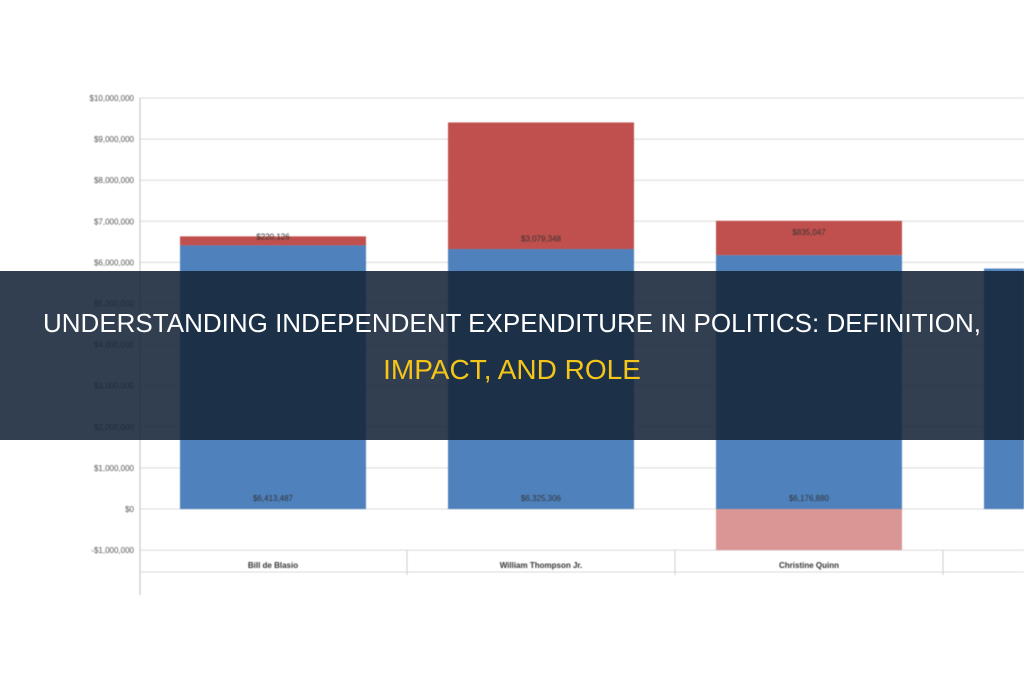  What do you see at coordinates (512, 369) in the screenshot?
I see `title-line-2: IMPACT, AND ROLE` at bounding box center [512, 369].